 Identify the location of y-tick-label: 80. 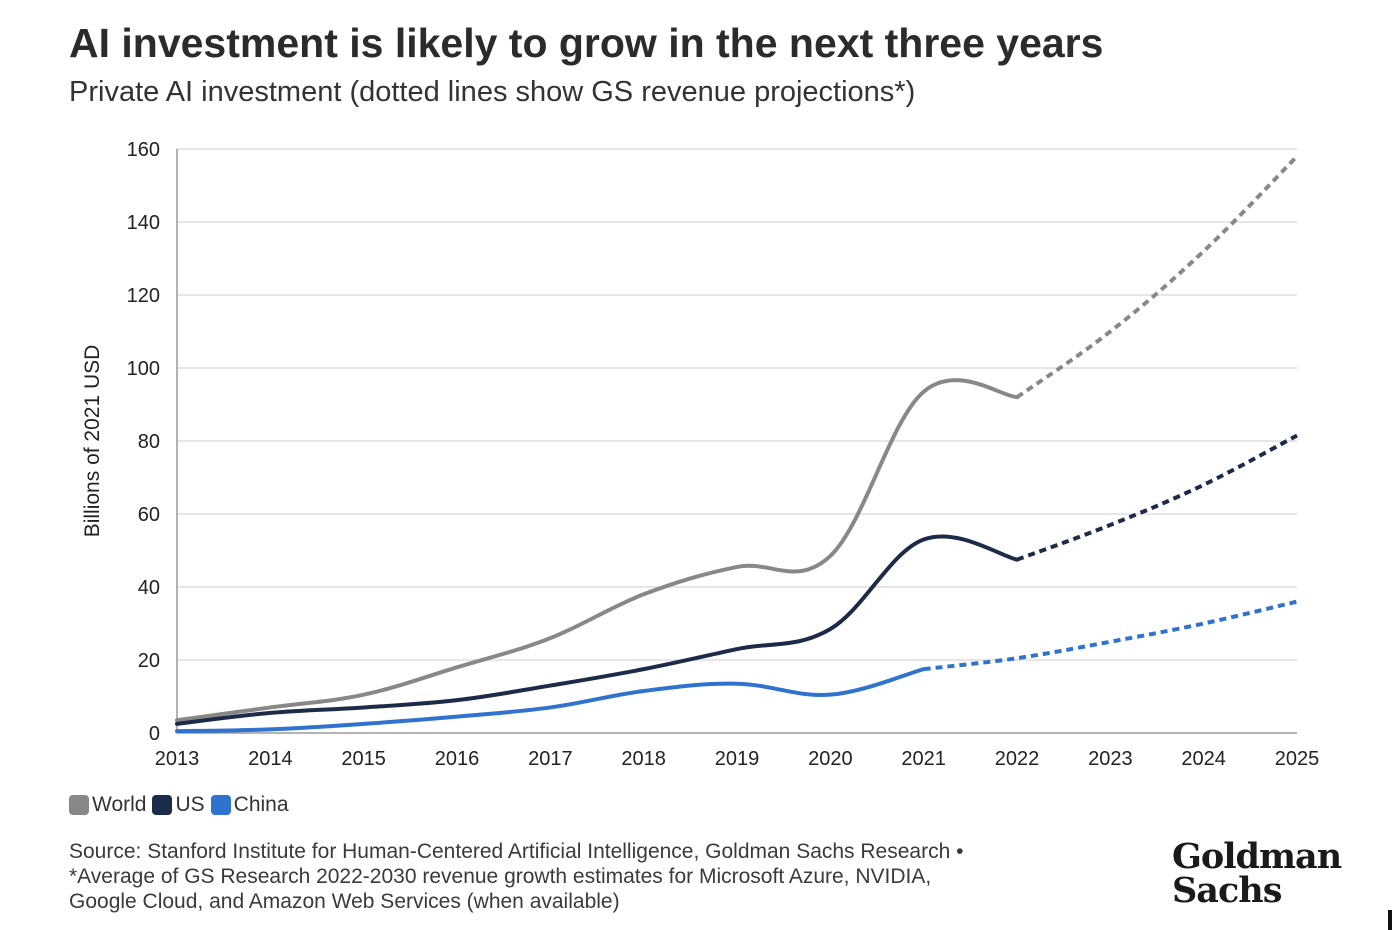
(149, 442).